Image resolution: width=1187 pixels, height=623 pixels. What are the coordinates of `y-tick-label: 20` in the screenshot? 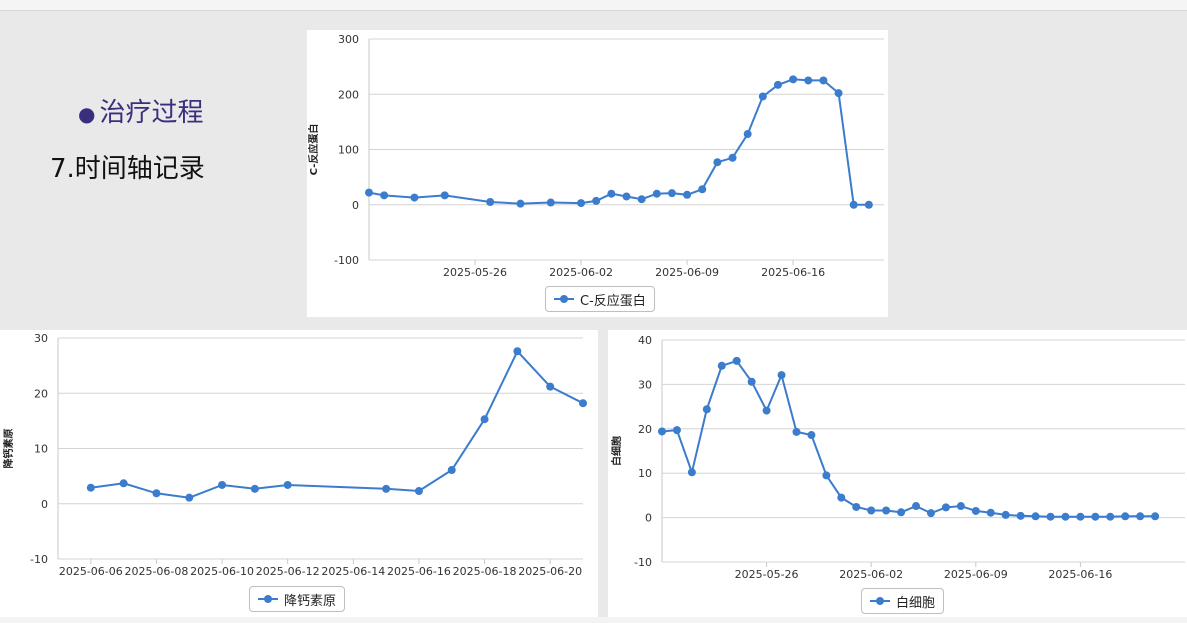 It's located at (645, 429).